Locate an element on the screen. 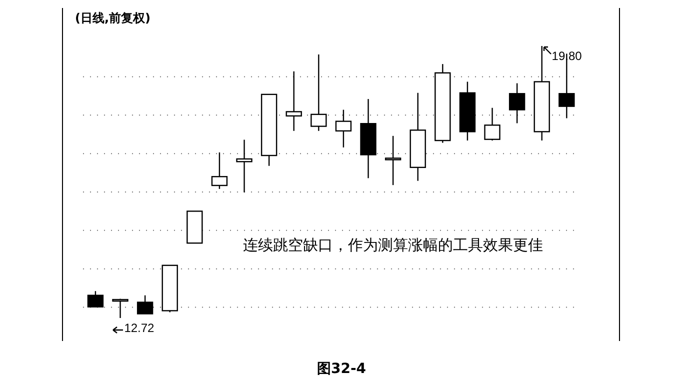  chart-title: (日线,前复权) is located at coordinates (113, 18).